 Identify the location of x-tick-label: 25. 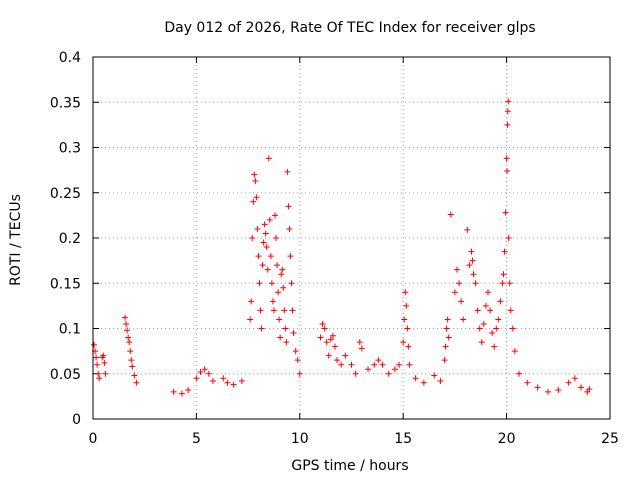
(610, 439).